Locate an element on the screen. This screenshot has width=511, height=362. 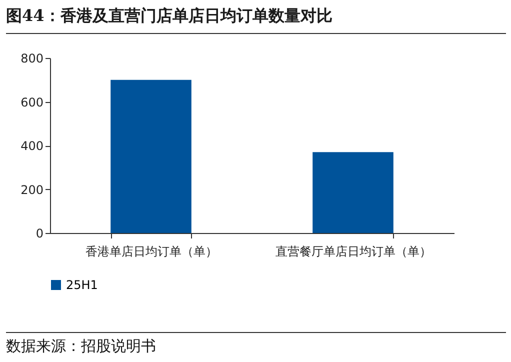
legend-label: 25H1 is located at coordinates (82, 285).